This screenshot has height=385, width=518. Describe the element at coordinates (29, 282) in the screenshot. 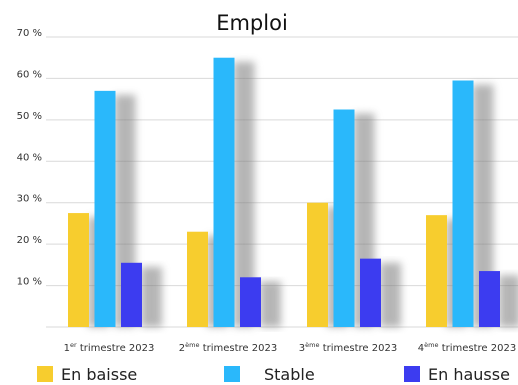

I see `y-tick-label: 10 %` at that location.